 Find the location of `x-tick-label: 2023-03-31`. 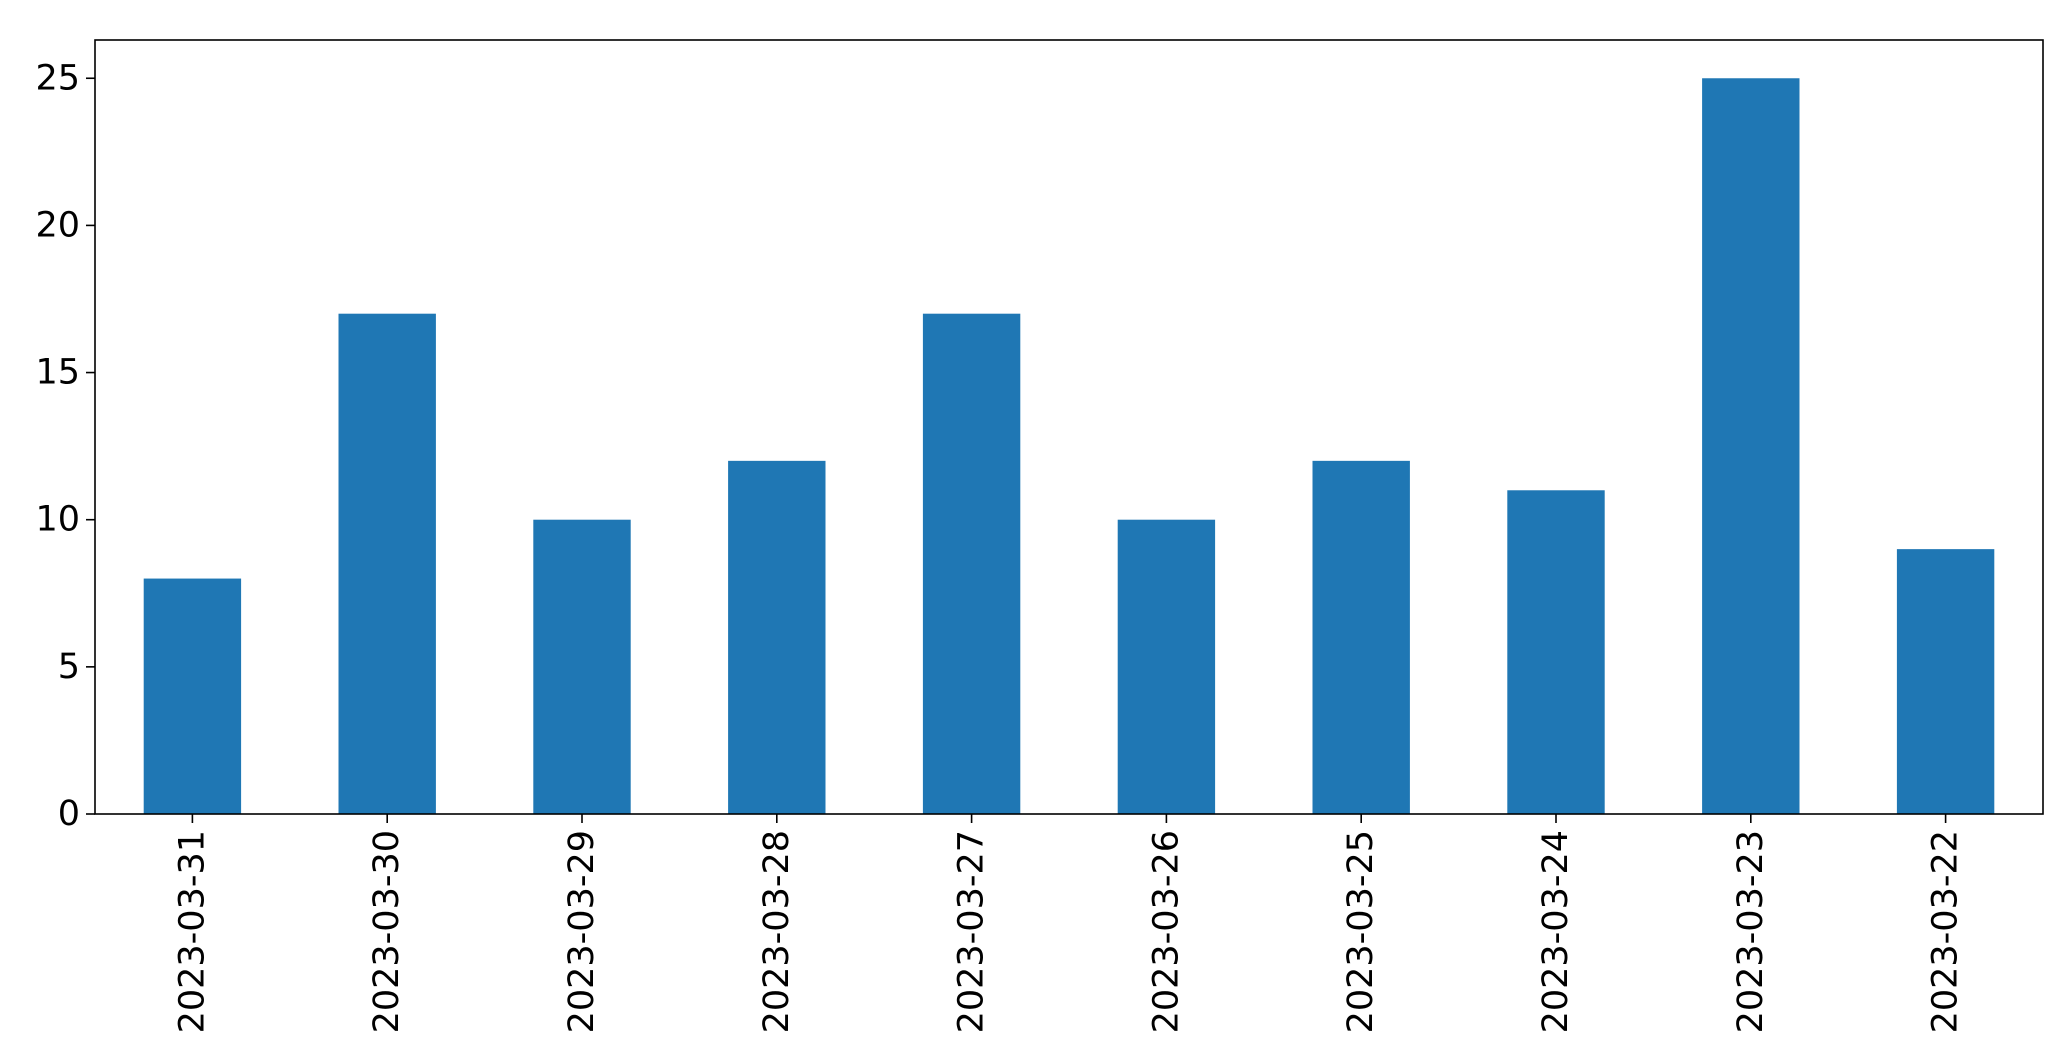

x-tick-label: 2023-03-31 is located at coordinates (192, 931).